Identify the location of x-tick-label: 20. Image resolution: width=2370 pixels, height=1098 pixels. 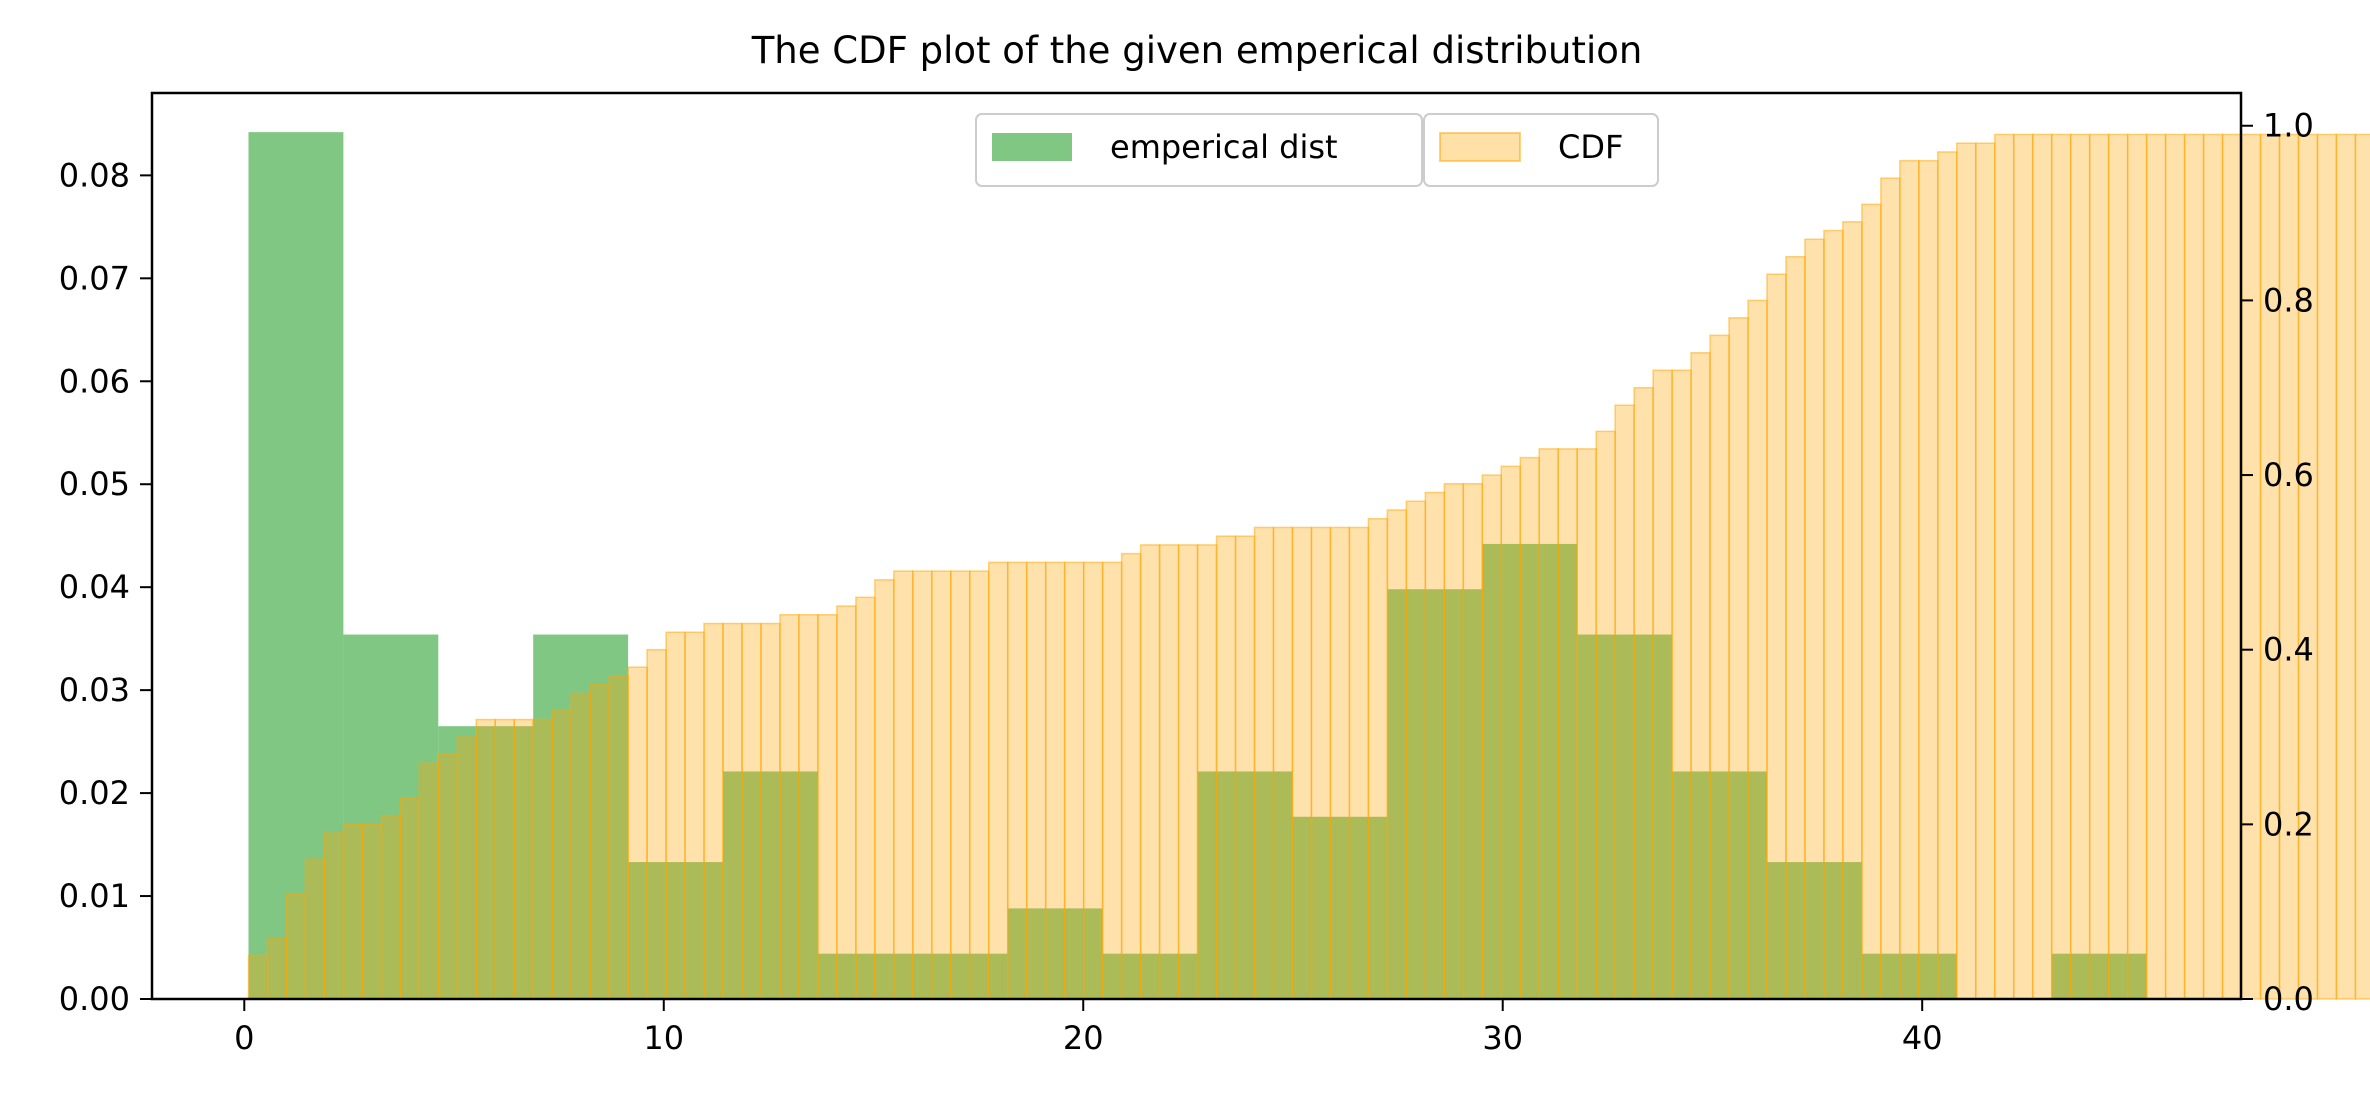
(1083, 1038).